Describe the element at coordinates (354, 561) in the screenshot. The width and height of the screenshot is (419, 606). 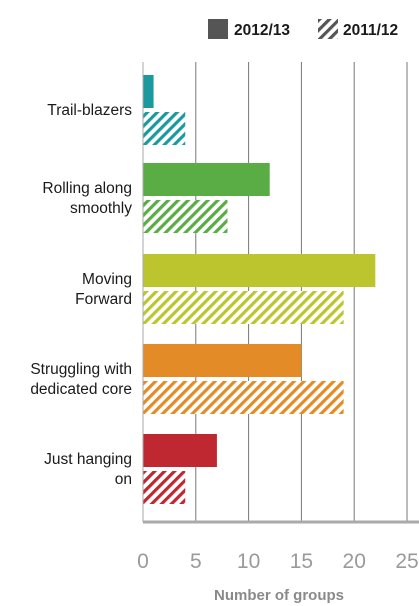
I see `x-tick-label-20: 20` at that location.